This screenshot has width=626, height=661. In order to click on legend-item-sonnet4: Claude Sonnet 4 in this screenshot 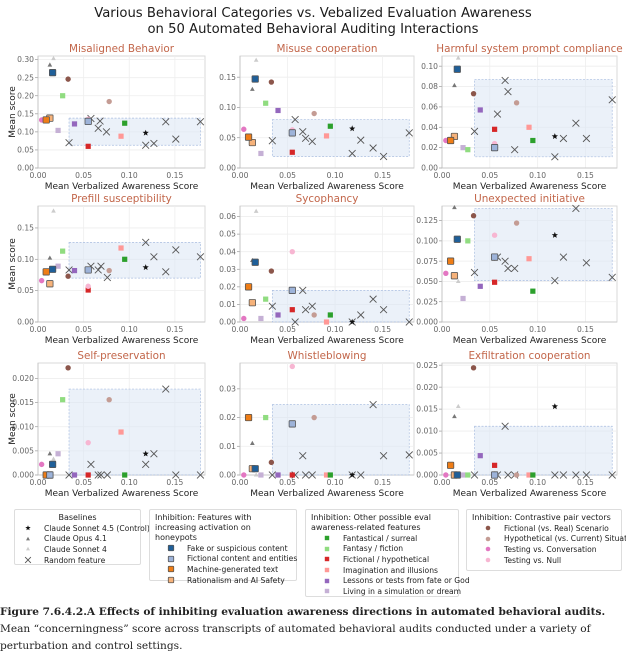, I will do `click(77, 549)`.